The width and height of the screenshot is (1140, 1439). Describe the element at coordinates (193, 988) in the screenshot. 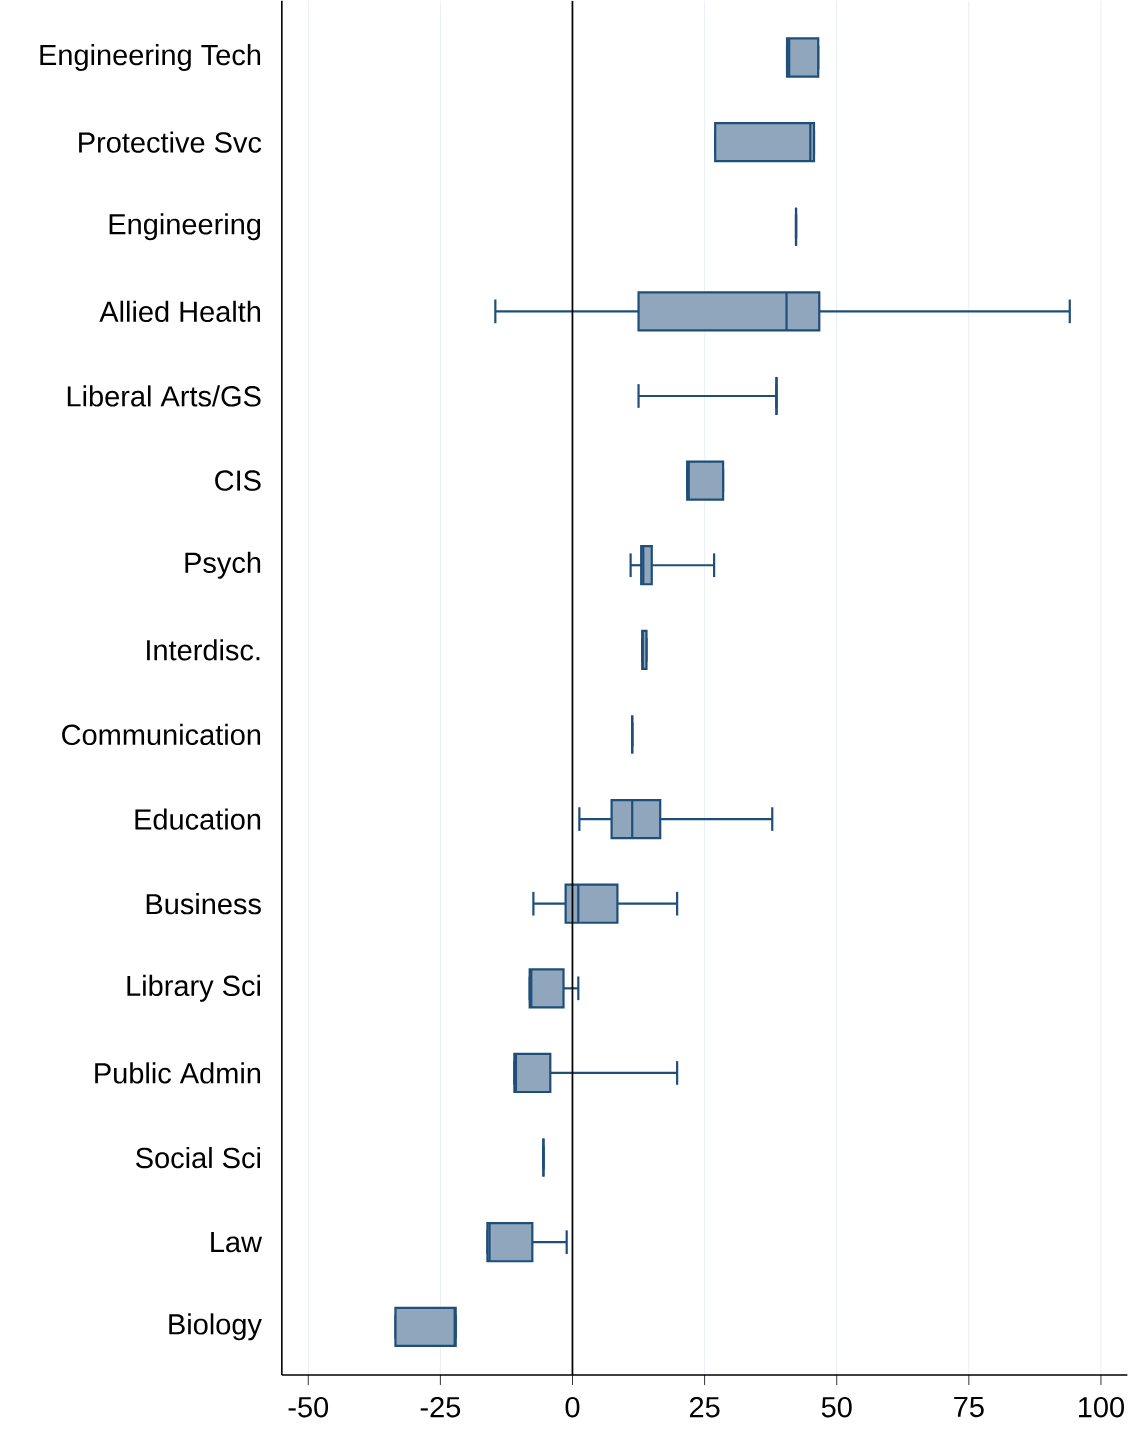

I see `y-tick-label: Library Sci` at that location.